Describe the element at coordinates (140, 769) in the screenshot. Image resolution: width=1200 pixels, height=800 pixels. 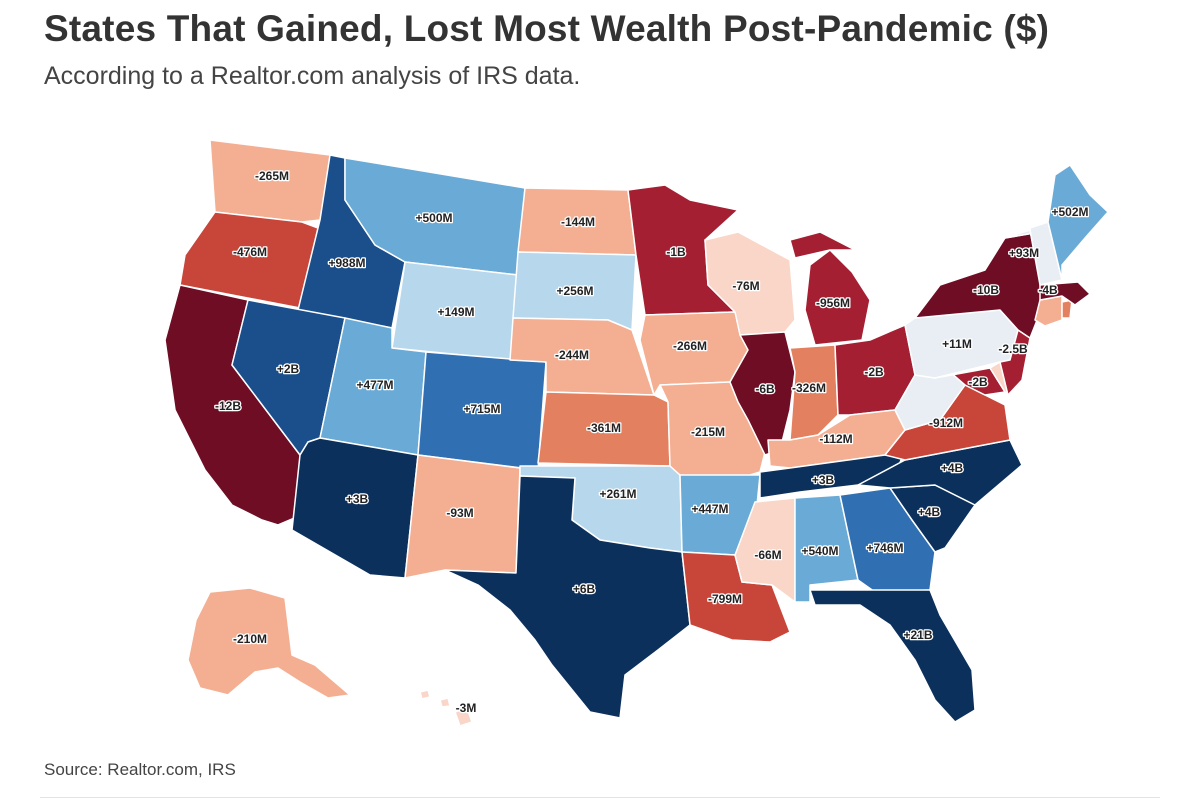
I see `source-note: Source: Realtor.com, IRS` at that location.